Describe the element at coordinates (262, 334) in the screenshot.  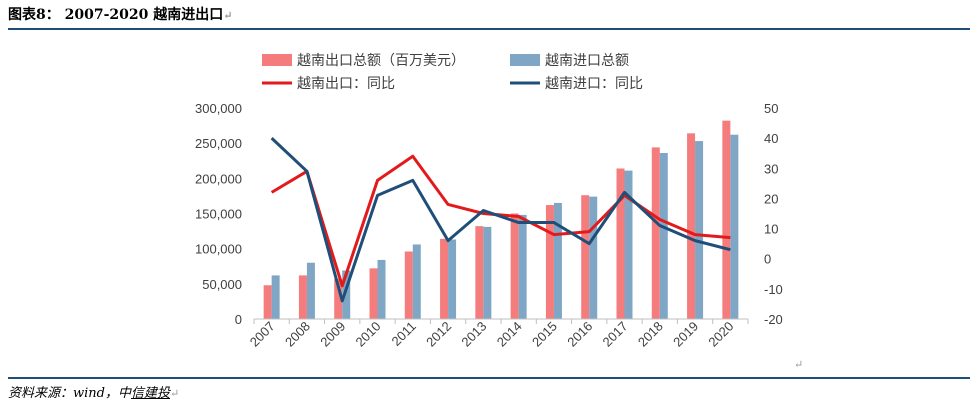
I see `x-tick-label: 2007` at that location.